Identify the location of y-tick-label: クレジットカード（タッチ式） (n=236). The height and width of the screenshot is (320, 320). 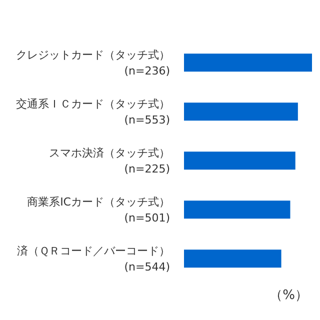
(93, 63).